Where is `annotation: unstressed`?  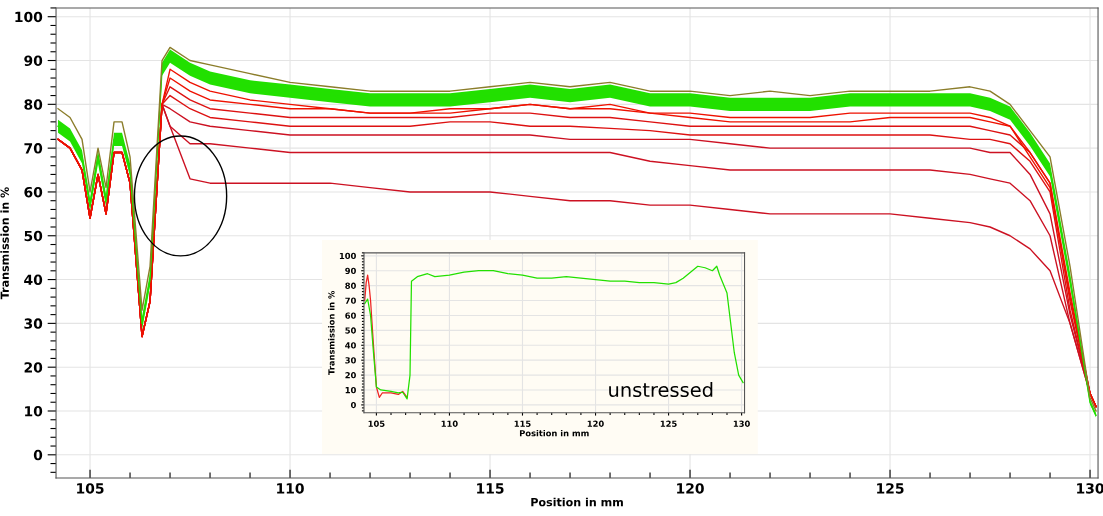 annotation: unstressed is located at coordinates (661, 390).